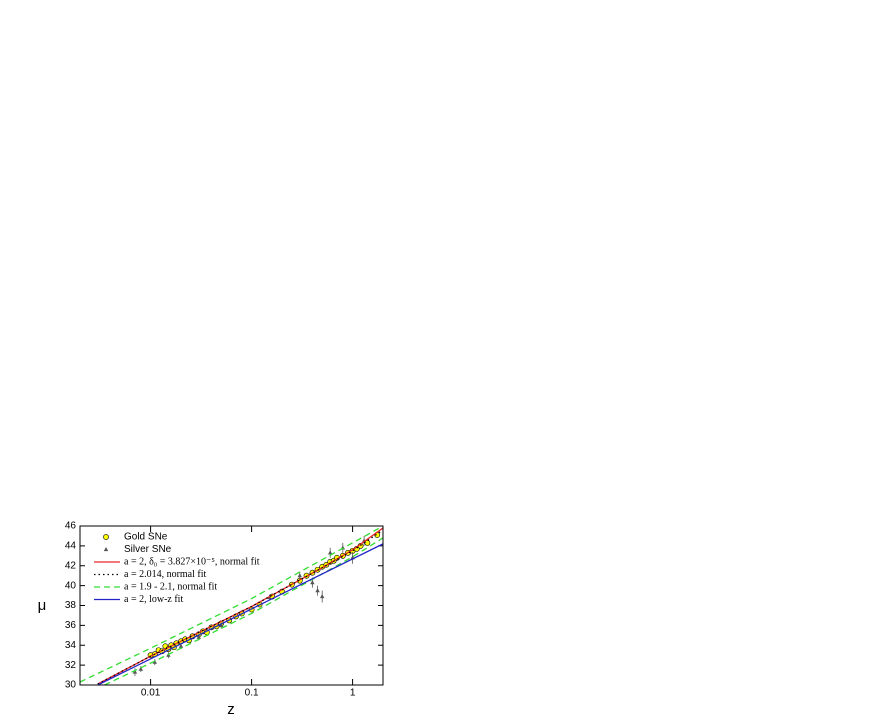 This screenshot has height=728, width=872. I want to click on legend-label: Gold SNe, so click(146, 537).